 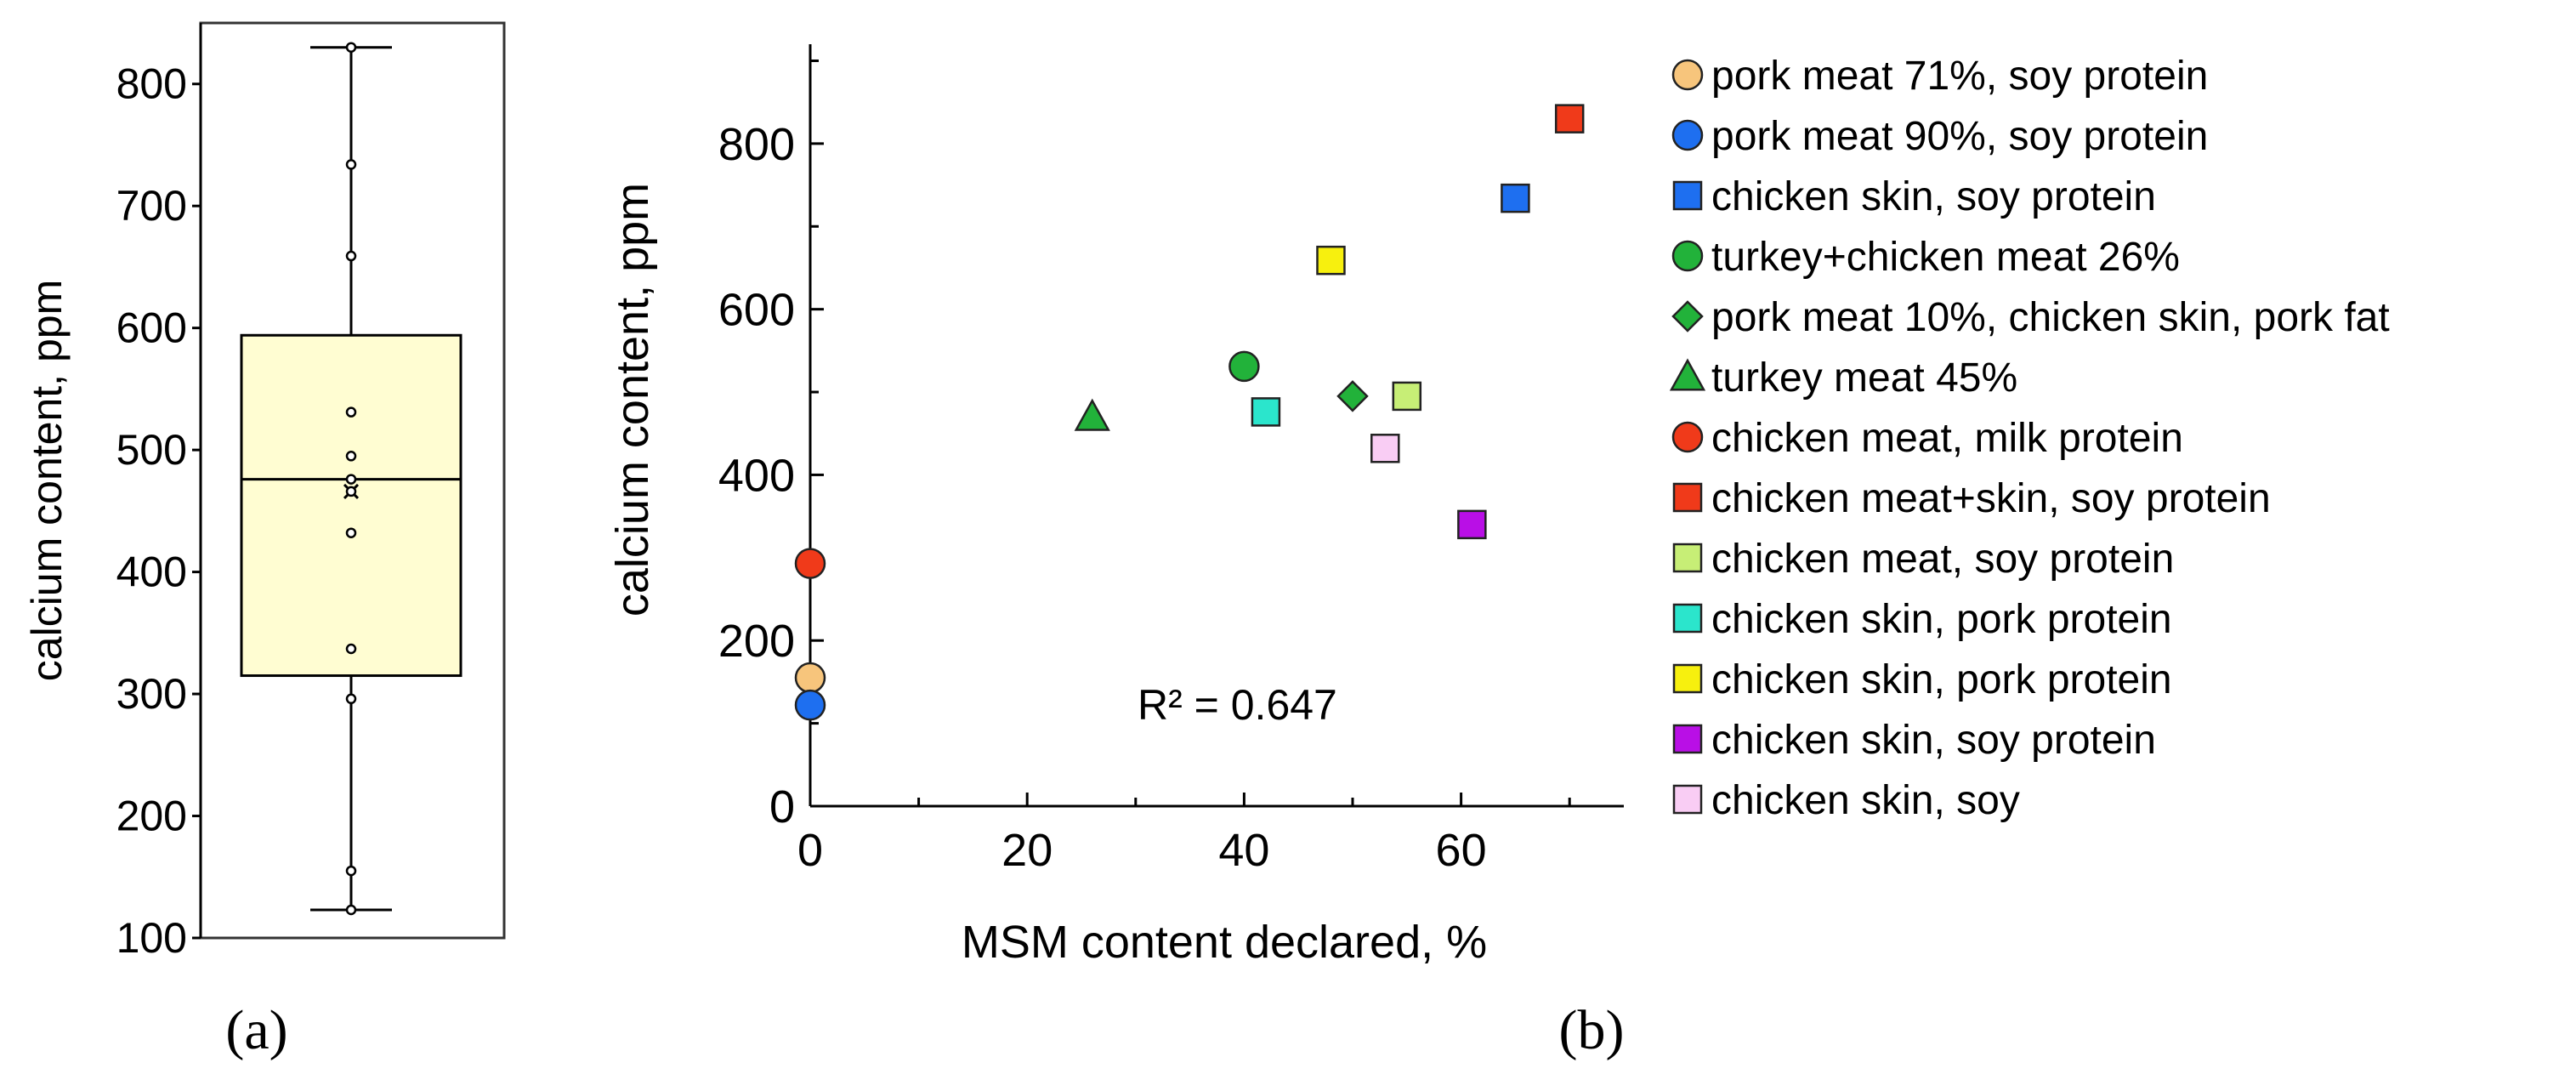 What do you see at coordinates (1688, 374) in the screenshot?
I see `legend-marker-triangle` at bounding box center [1688, 374].